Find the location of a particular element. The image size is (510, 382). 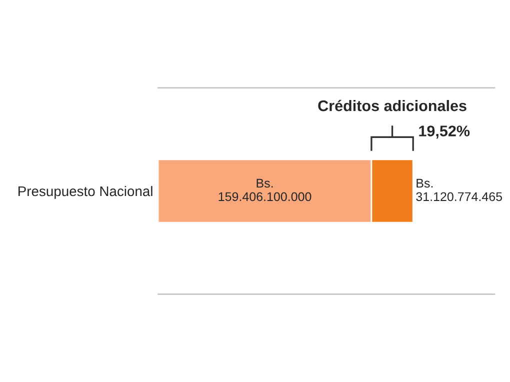

text: 19,52% is located at coordinates (444, 132).